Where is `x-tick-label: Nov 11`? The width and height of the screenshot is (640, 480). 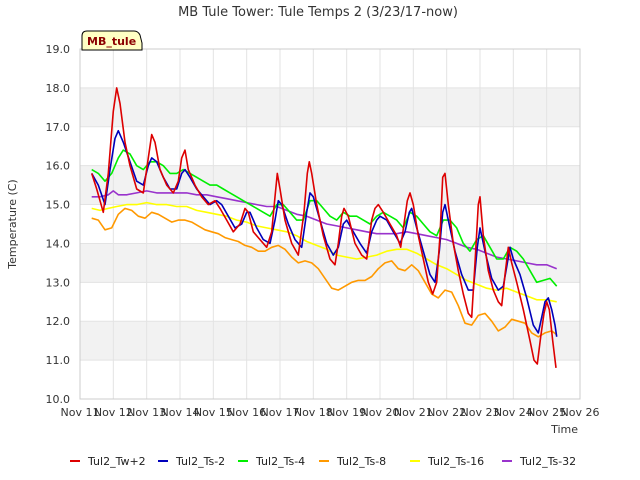 x-tick-label: Nov 11 is located at coordinates (80, 412).